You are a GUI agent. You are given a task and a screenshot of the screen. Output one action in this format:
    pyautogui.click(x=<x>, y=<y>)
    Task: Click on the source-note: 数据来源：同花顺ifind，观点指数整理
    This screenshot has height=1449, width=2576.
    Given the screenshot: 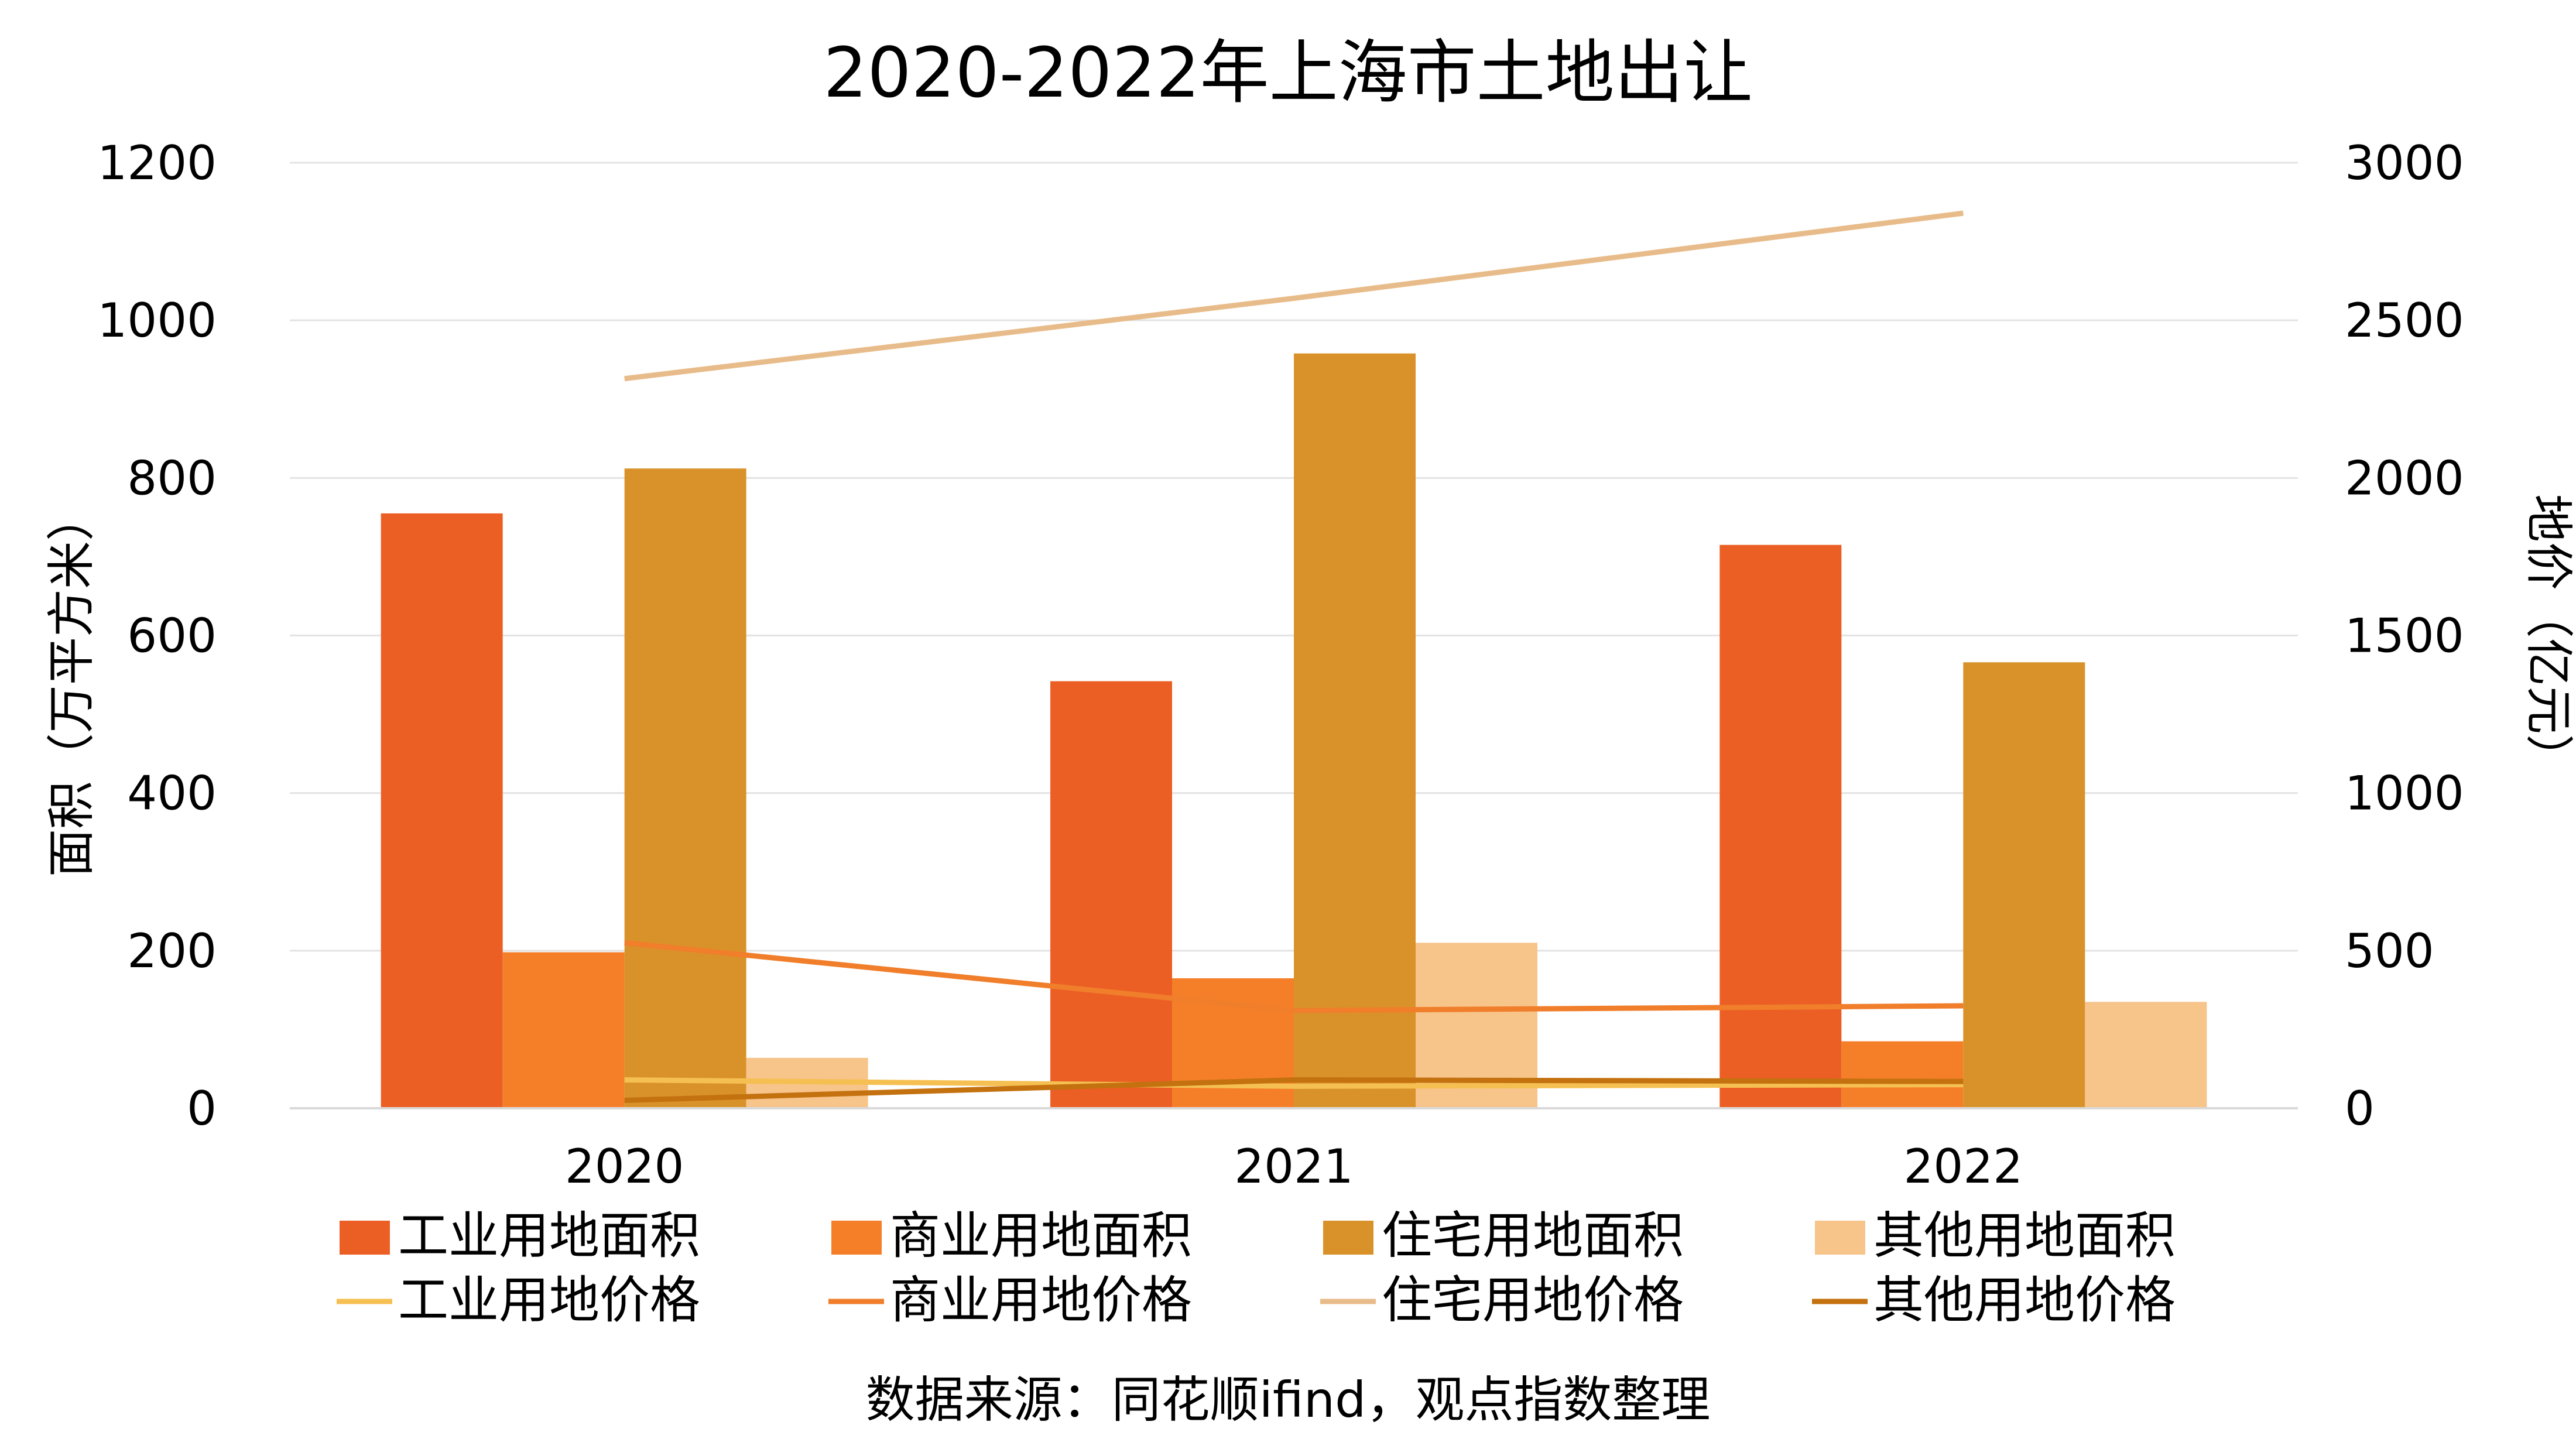 What is the action you would take?
    pyautogui.click(x=1288, y=1400)
    